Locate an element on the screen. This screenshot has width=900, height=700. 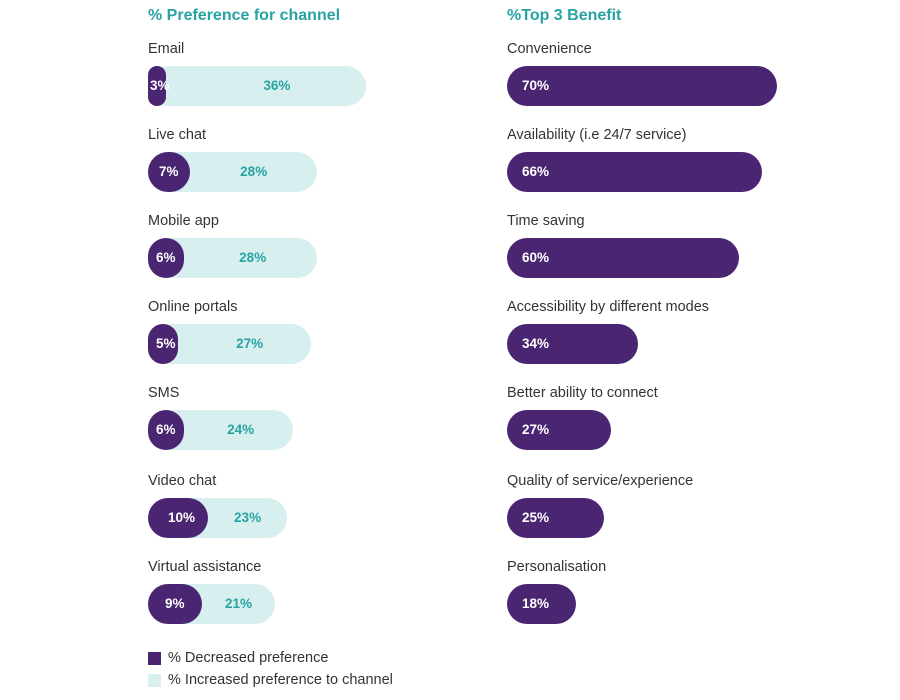
legend-item: % Increased preference to channel is located at coordinates (270, 680).